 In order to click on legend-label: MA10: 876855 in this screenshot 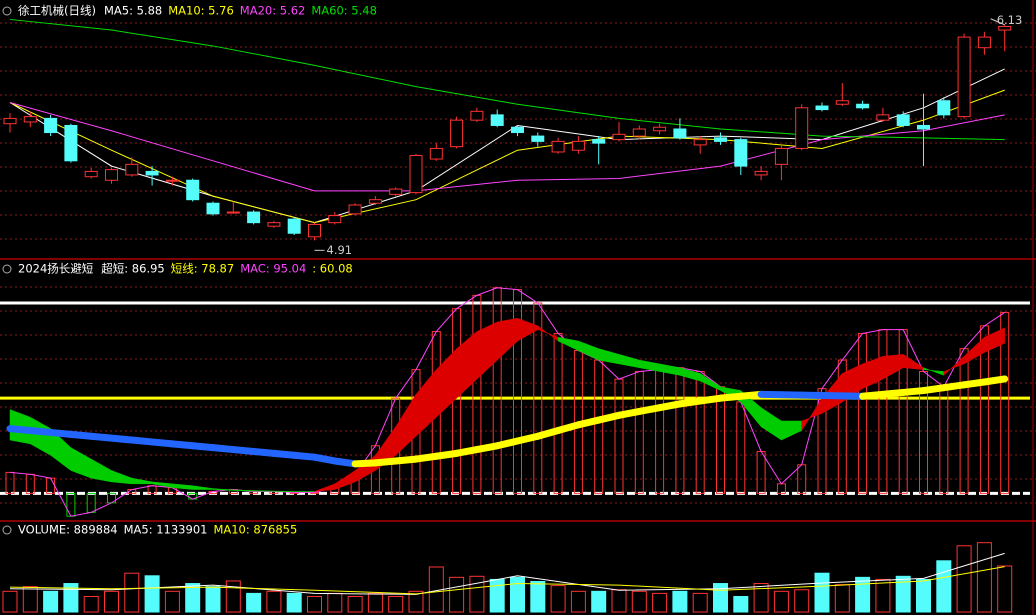, I will do `click(255, 530)`.